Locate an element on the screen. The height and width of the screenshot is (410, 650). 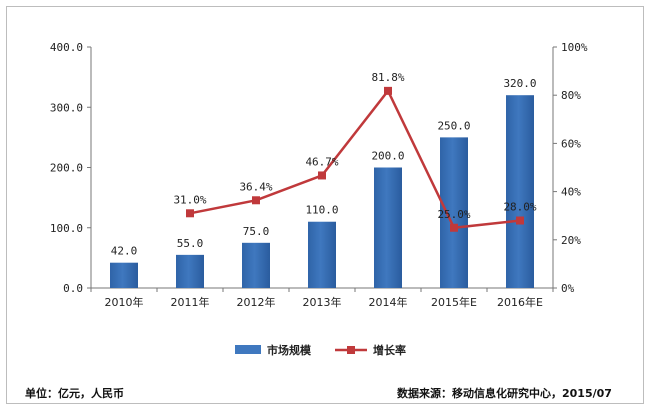
y-right-tick-label: 20% is located at coordinates (571, 240).